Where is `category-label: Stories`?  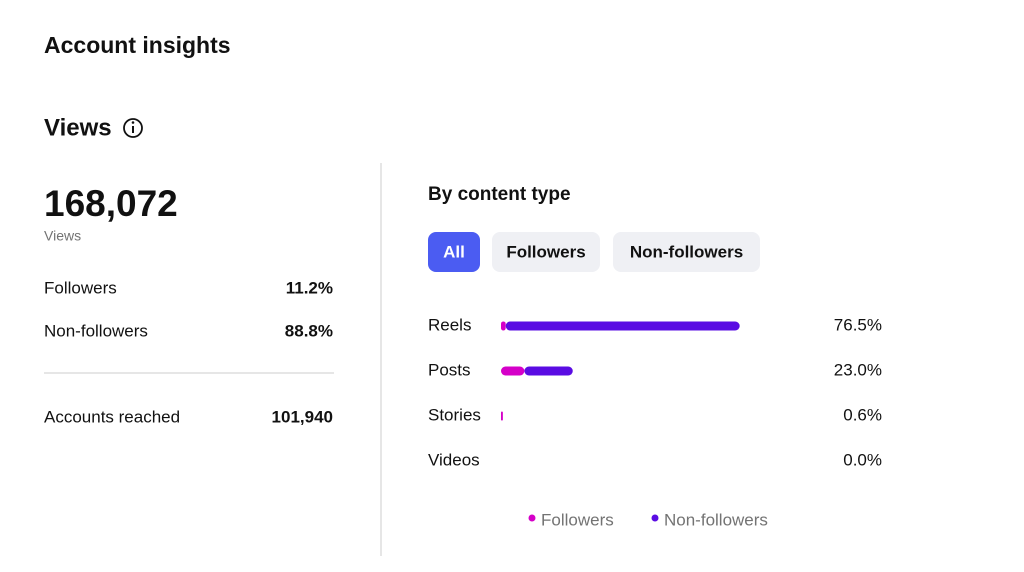 category-label: Stories is located at coordinates (454, 414).